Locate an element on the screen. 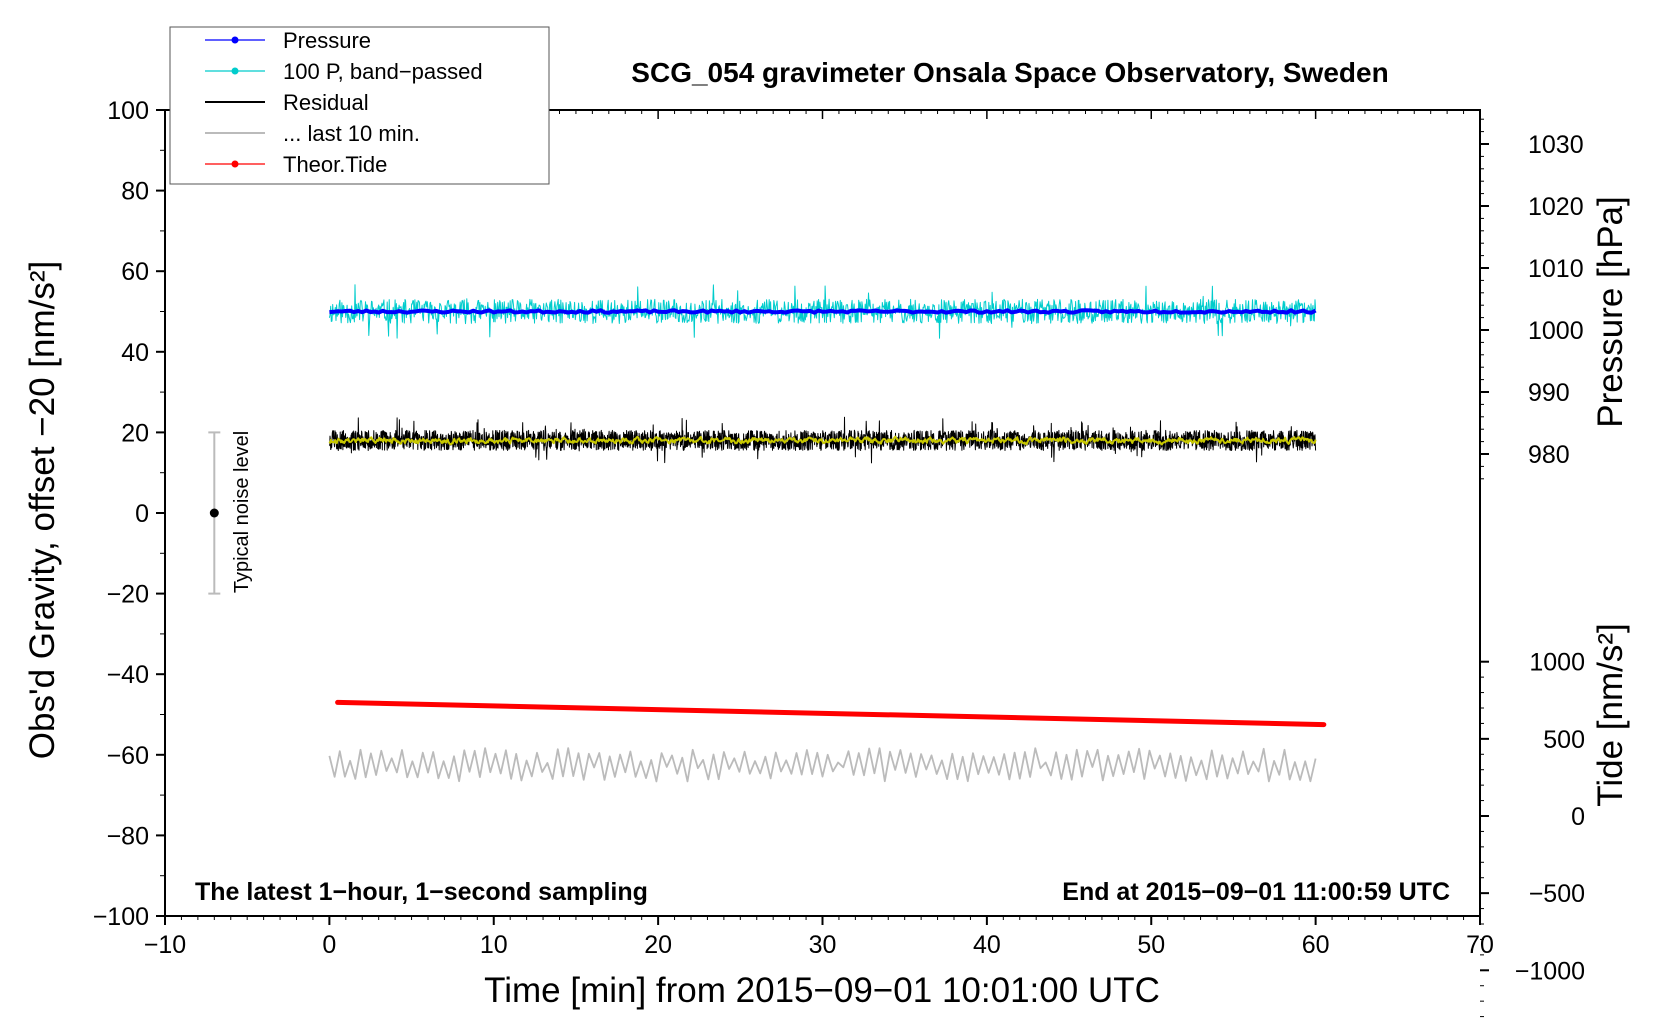 The image size is (1660, 1020). pressure-tick-label: 980 is located at coordinates (1549, 455).